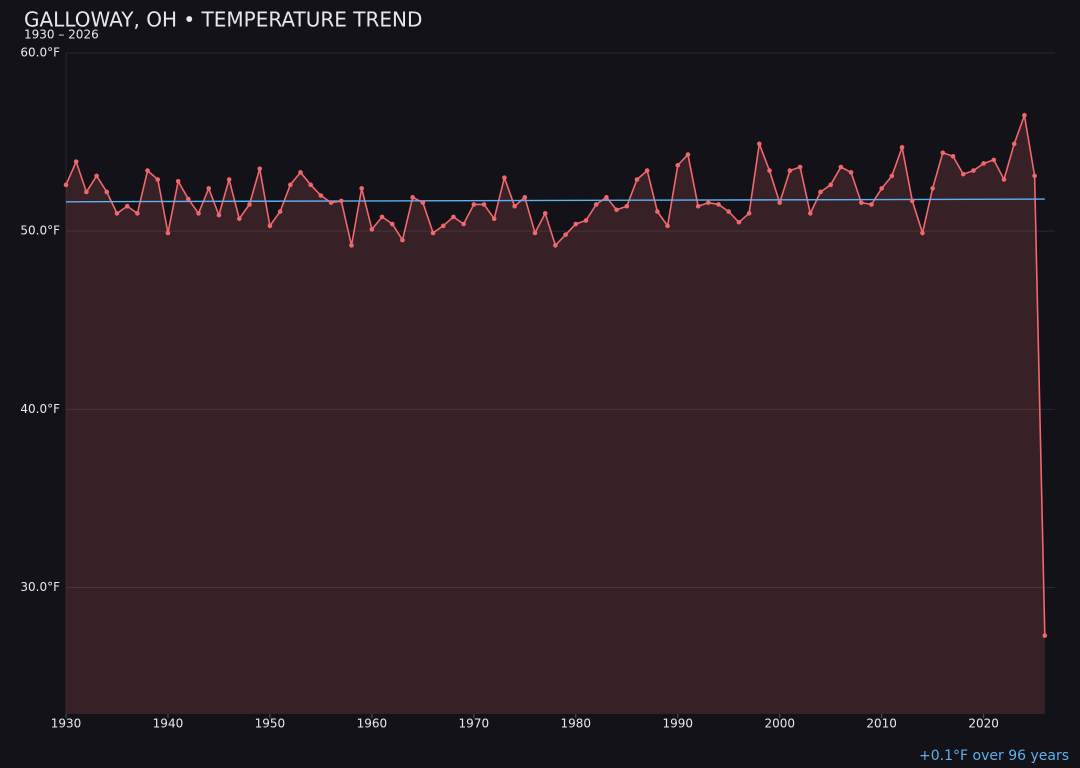  I want to click on annotation: +0.1°F over 96 years, so click(994, 756).